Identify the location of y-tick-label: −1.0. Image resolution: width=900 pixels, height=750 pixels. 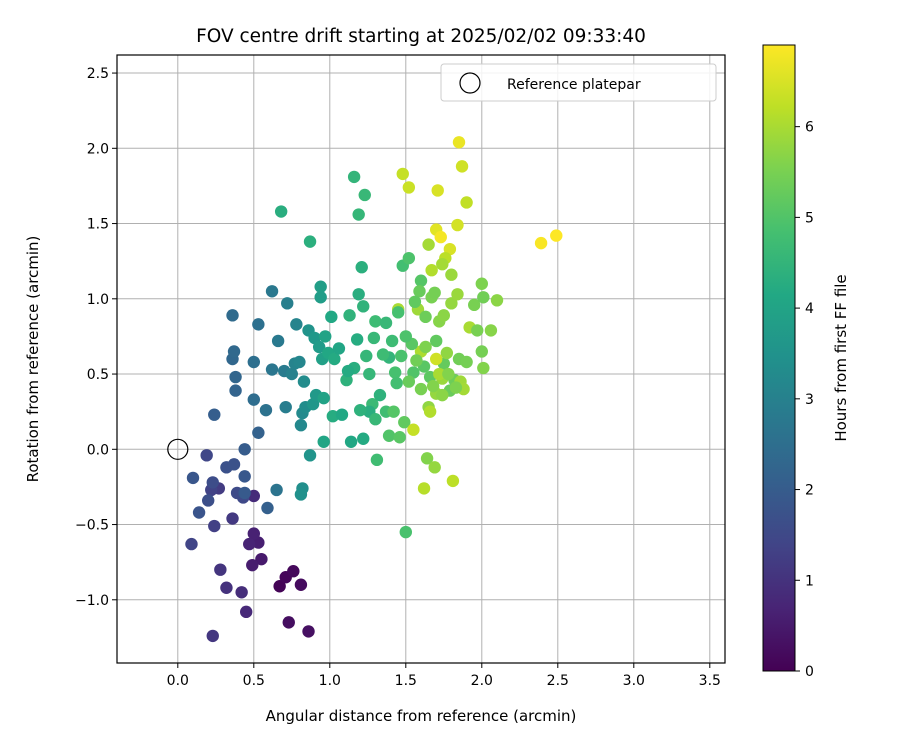
(92, 601).